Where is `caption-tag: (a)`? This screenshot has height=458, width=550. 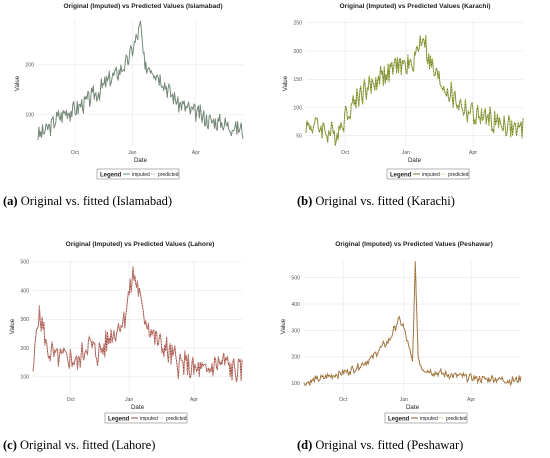
caption-tag: (a) is located at coordinates (10, 201).